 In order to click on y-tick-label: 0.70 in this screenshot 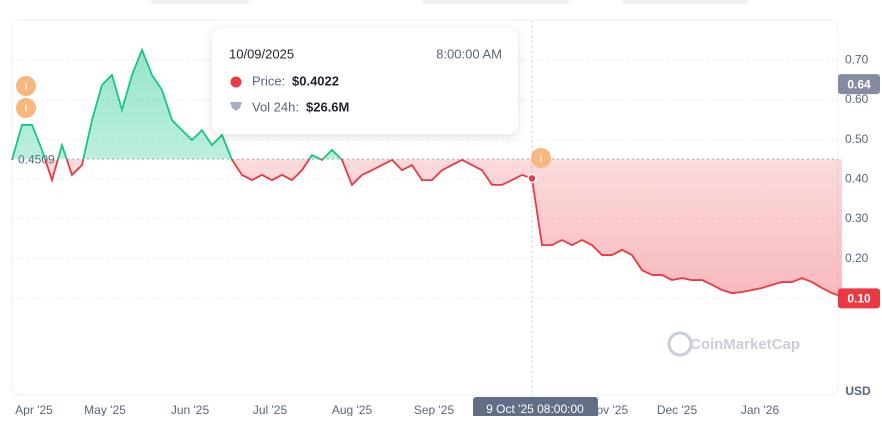, I will do `click(857, 59)`.